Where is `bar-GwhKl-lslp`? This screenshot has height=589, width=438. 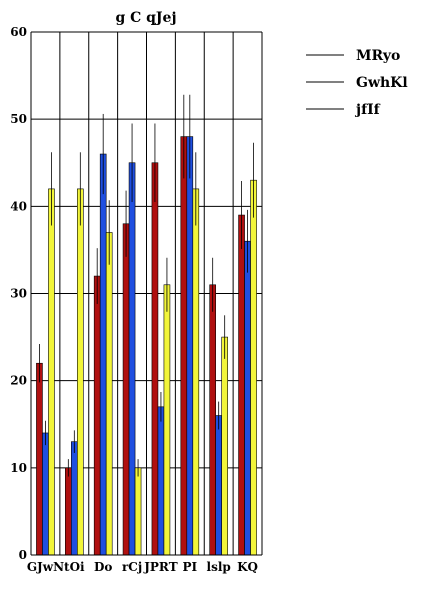
bar-GwhKl-lslp is located at coordinates (218, 485).